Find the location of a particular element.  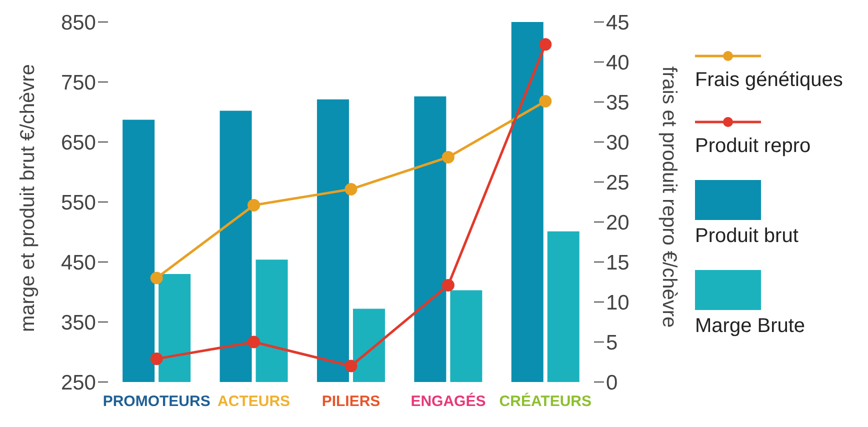

y-tick-label: 850 is located at coordinates (78, 22).